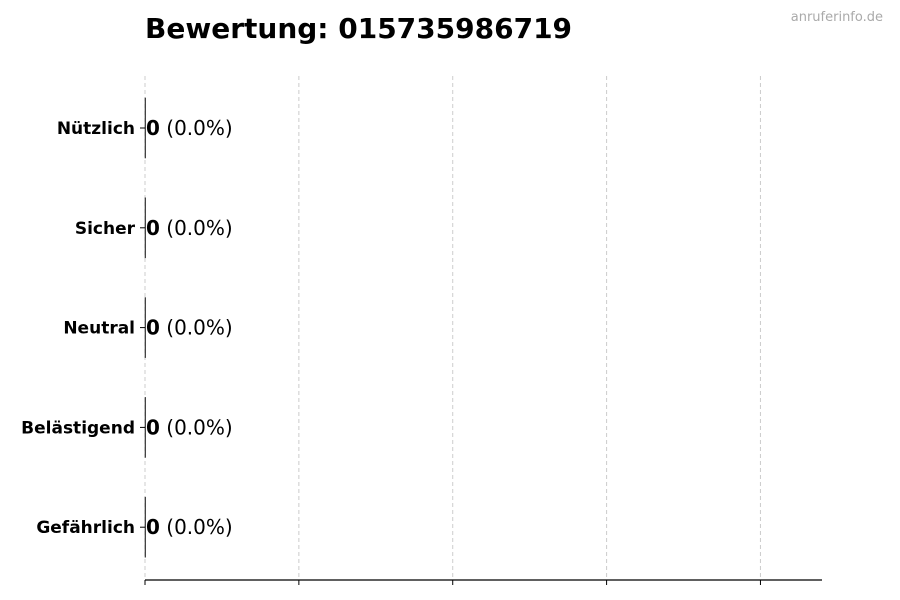  I want to click on category-label: Sicher, so click(105, 229).